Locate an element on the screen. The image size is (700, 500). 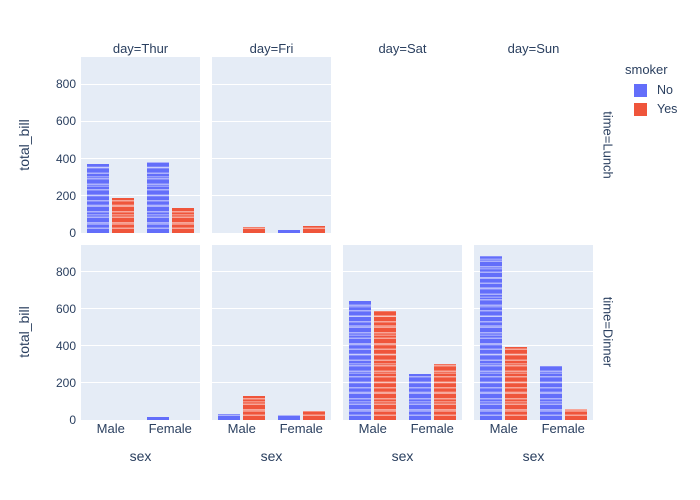
x-axis-title-thur: sex is located at coordinates (140, 456).